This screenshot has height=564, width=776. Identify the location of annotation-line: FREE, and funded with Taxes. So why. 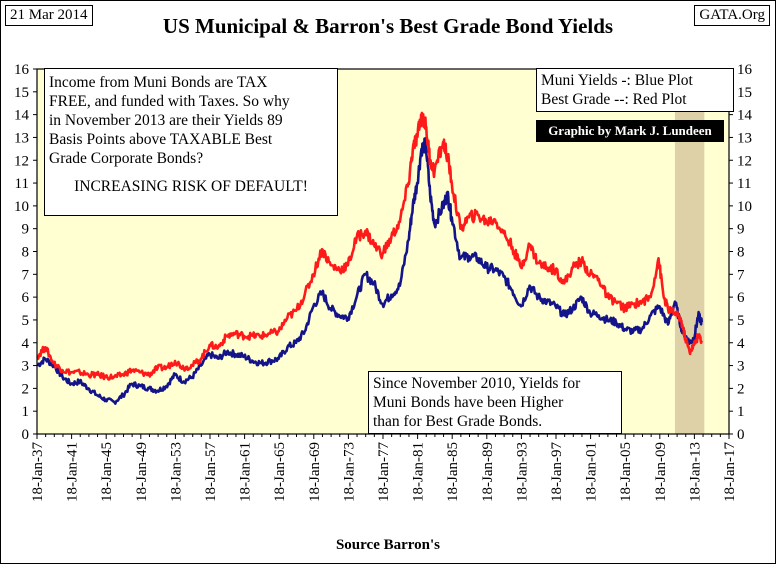
(169, 101).